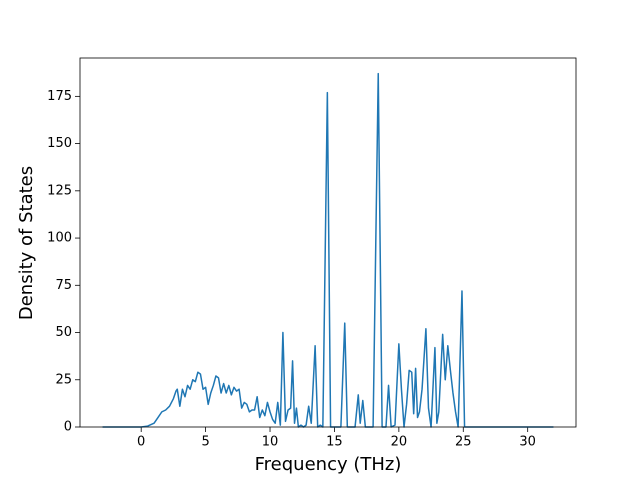  I want to click on y-tick-label: 125, so click(59, 190).